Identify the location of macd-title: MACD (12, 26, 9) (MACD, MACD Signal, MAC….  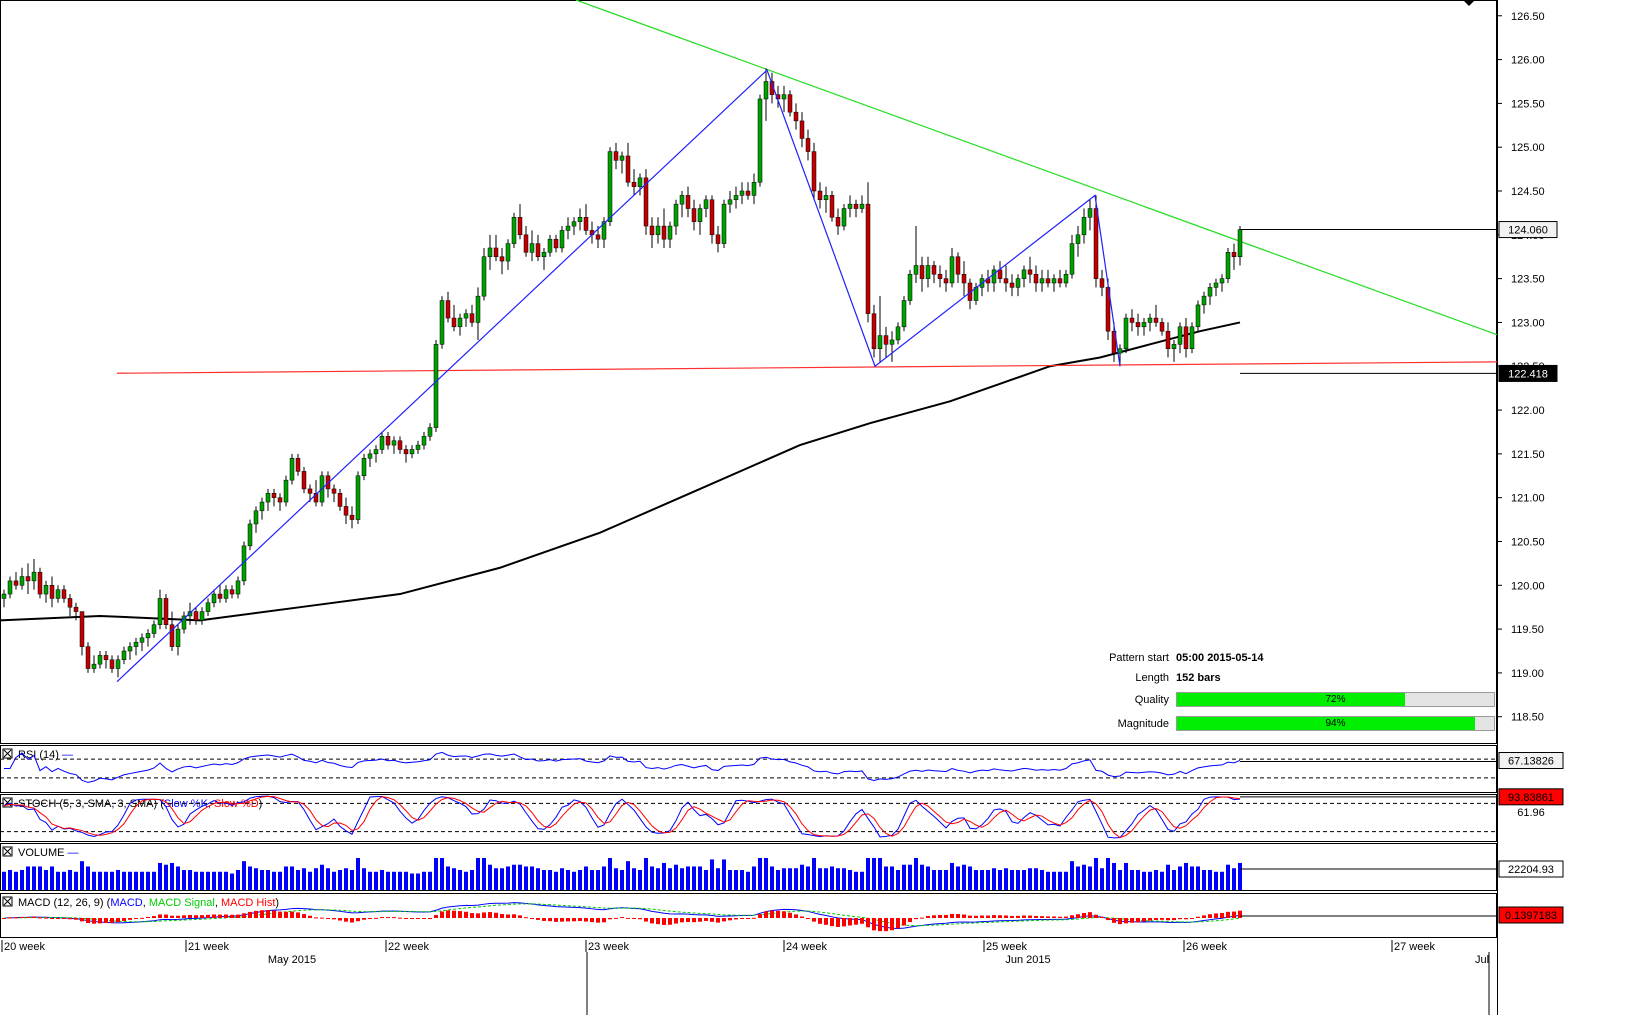
(148, 903).